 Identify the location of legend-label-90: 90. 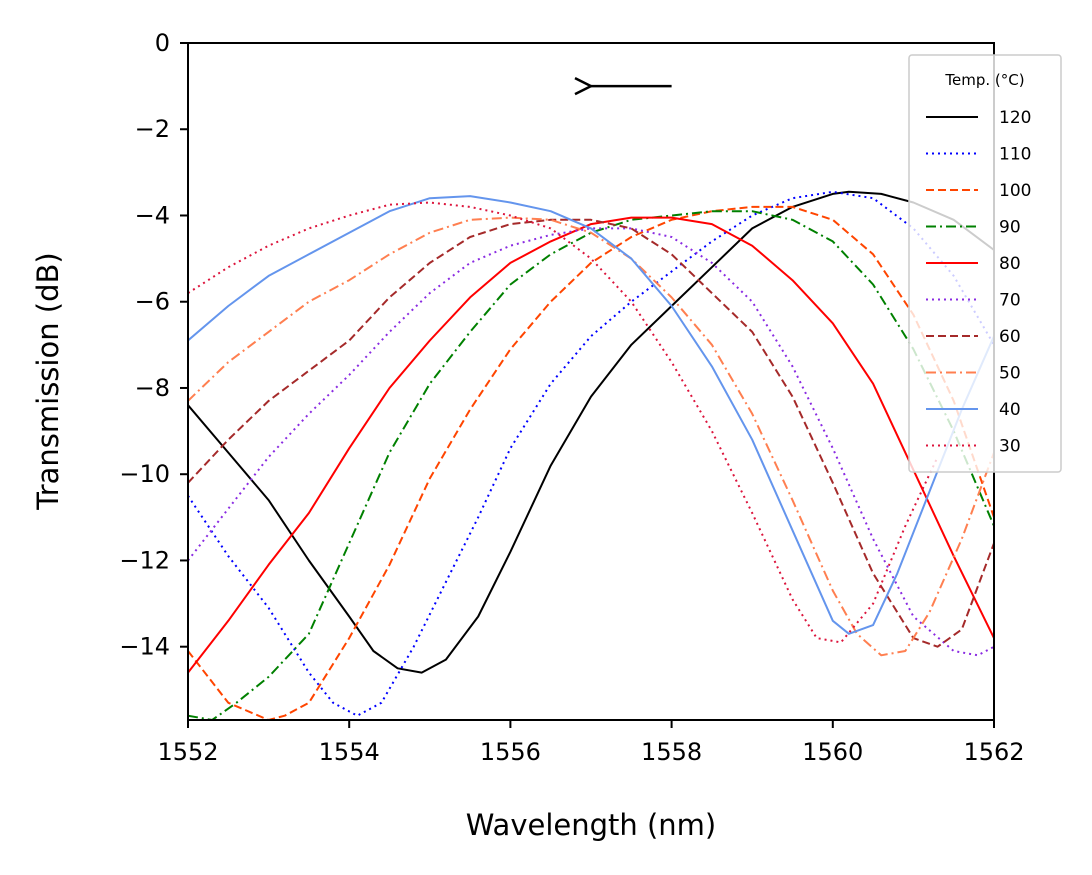
(1010, 228).